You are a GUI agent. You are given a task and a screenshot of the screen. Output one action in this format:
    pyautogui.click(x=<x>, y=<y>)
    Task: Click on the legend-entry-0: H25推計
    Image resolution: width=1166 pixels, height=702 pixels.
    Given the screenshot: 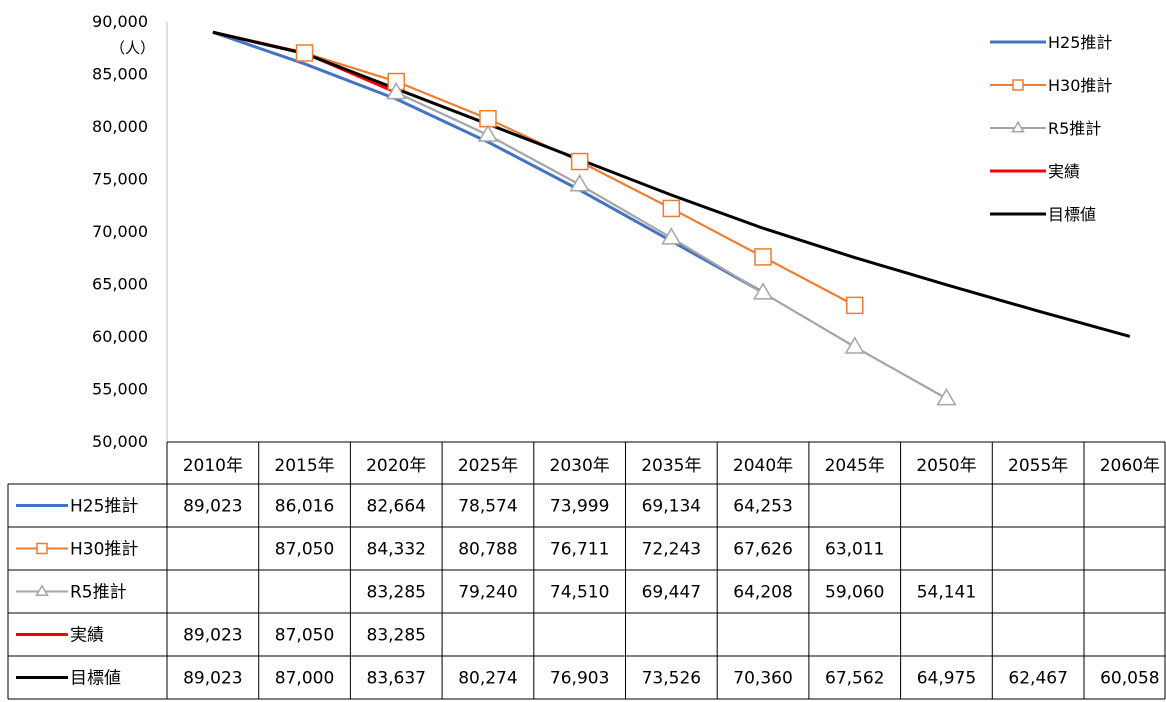 What is the action you would take?
    pyautogui.click(x=1051, y=42)
    